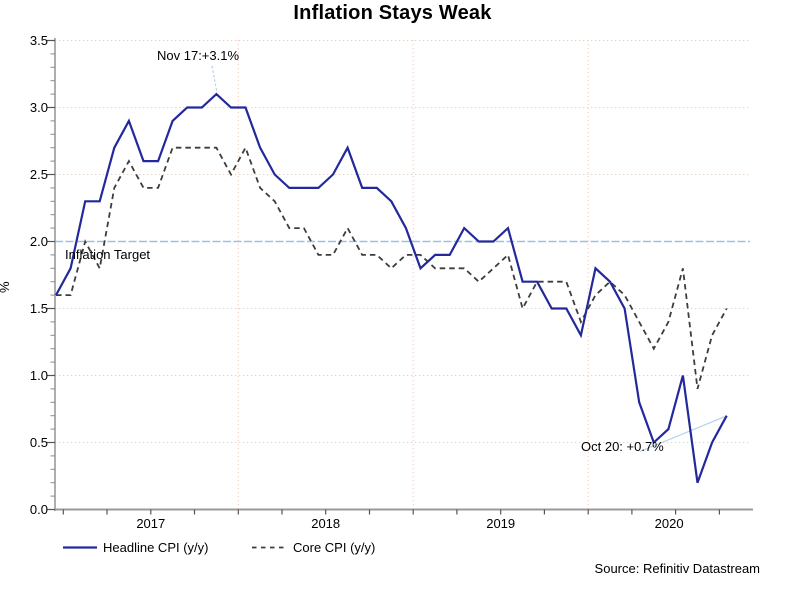  I want to click on chart-title: Inflation Stays Weak, so click(392, 13).